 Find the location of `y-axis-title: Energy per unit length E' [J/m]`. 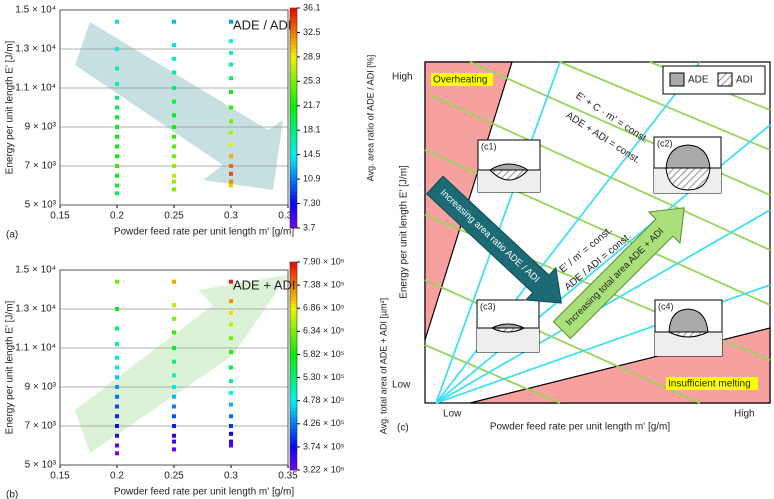

y-axis-title: Energy per unit length E' [J/m] is located at coordinates (404, 232).